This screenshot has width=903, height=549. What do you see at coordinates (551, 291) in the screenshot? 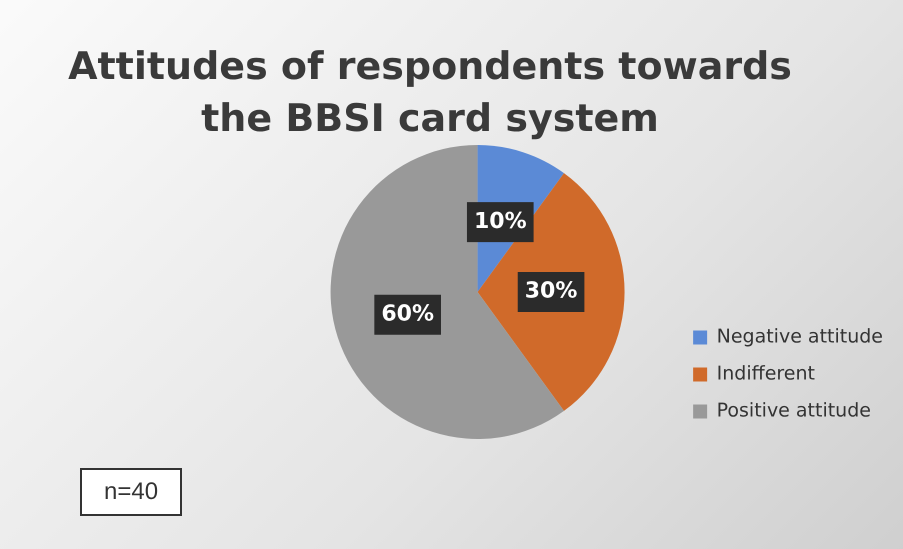
I see `data-label: 30%` at bounding box center [551, 291].